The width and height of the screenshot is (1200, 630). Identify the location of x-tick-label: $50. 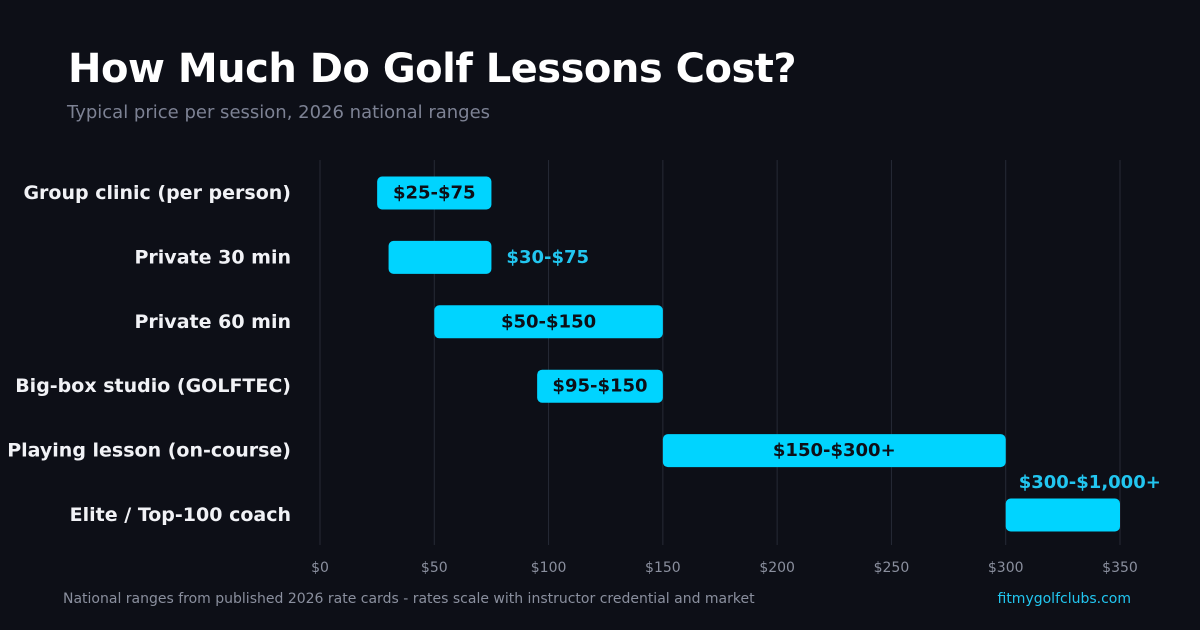
(434, 568).